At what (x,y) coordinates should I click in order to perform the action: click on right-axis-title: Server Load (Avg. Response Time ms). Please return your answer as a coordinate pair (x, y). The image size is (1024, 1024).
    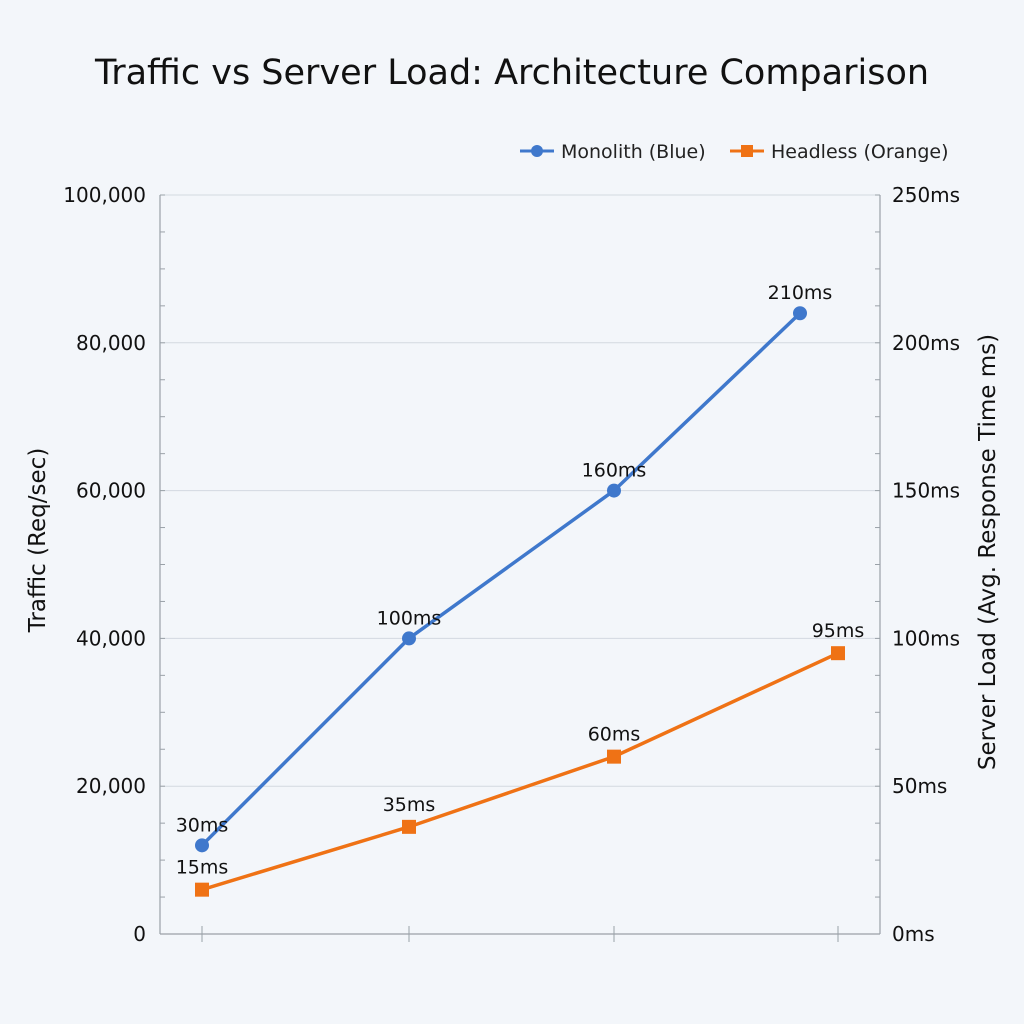
    Looking at the image, I should click on (988, 552).